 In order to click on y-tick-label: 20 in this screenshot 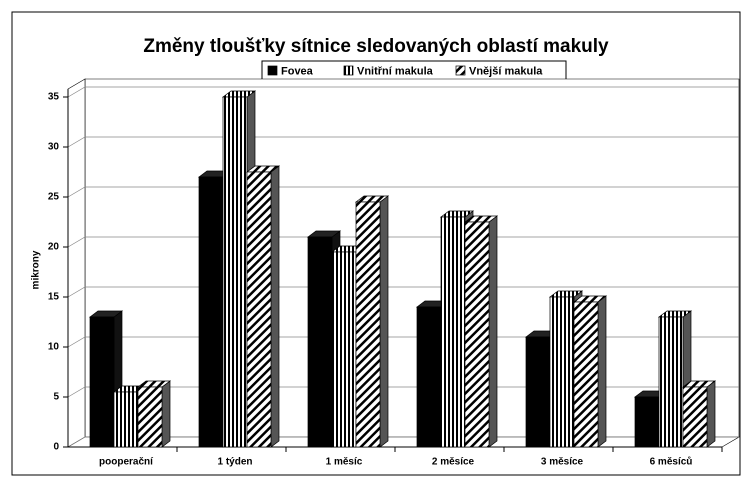, I will do `click(54, 247)`.